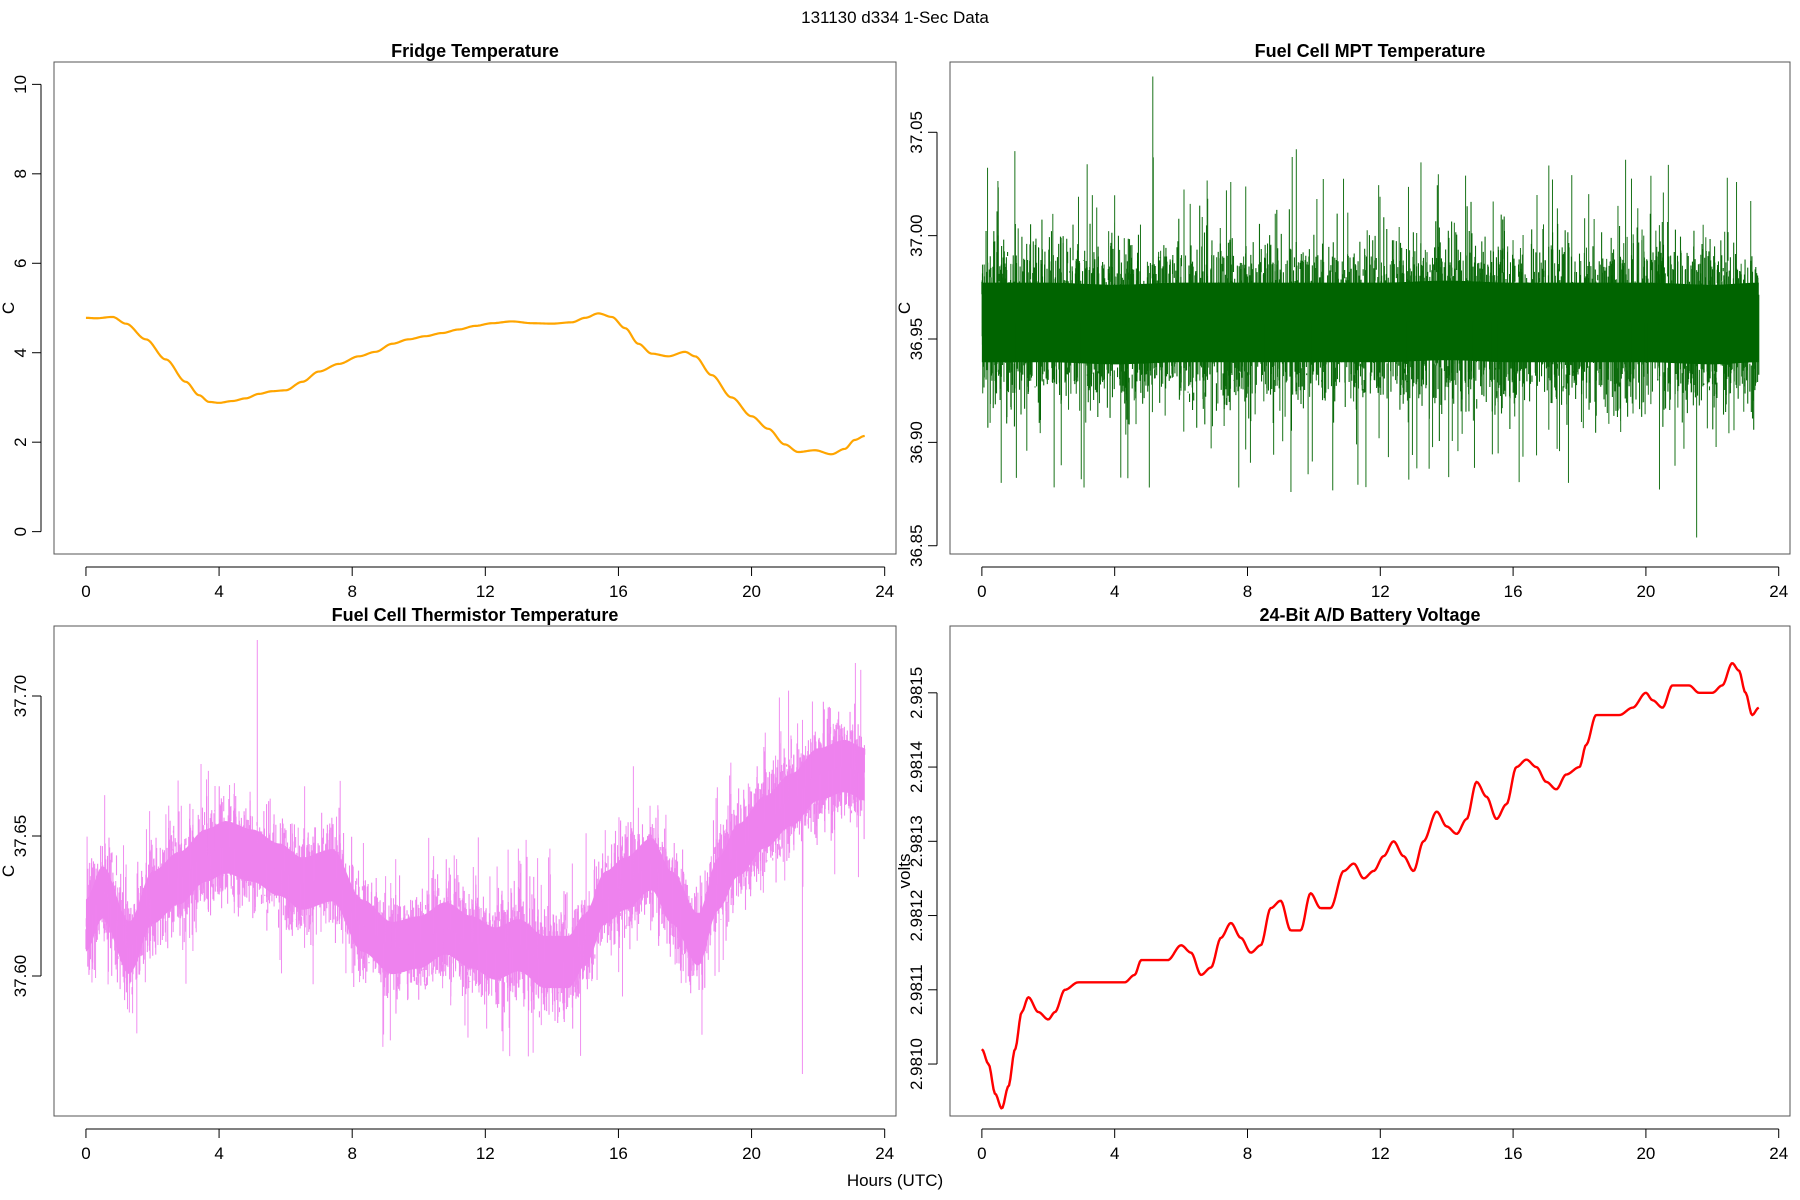 The image size is (1800, 1200). What do you see at coordinates (20, 173) in the screenshot?
I see `y-tick-label: 8` at bounding box center [20, 173].